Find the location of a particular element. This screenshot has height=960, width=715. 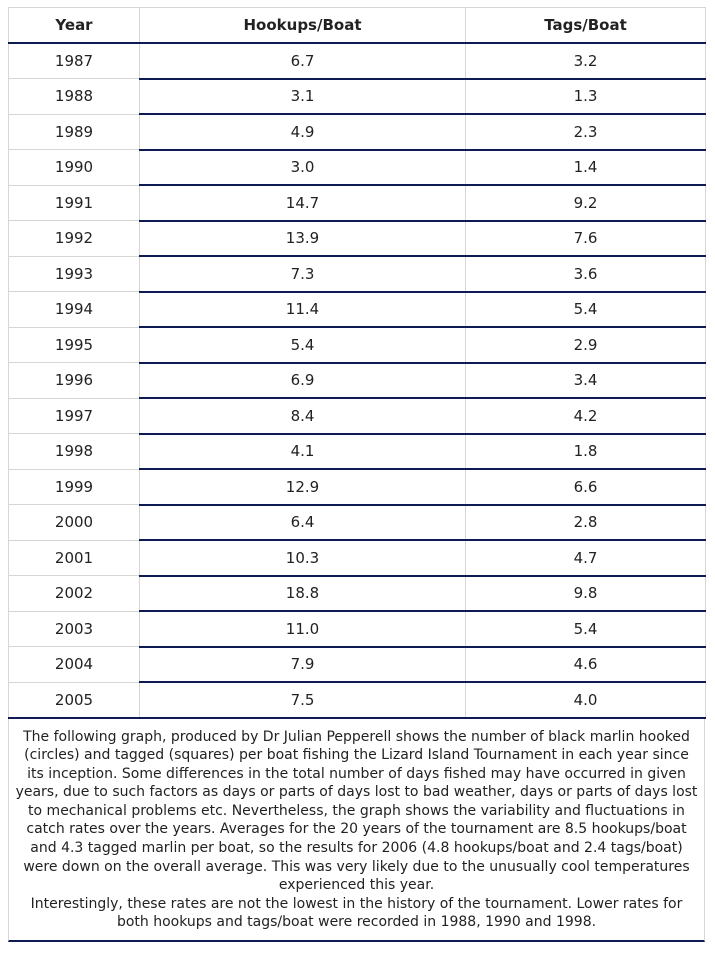

table-row: 1987 6.7 3.2 is located at coordinates (357, 61).